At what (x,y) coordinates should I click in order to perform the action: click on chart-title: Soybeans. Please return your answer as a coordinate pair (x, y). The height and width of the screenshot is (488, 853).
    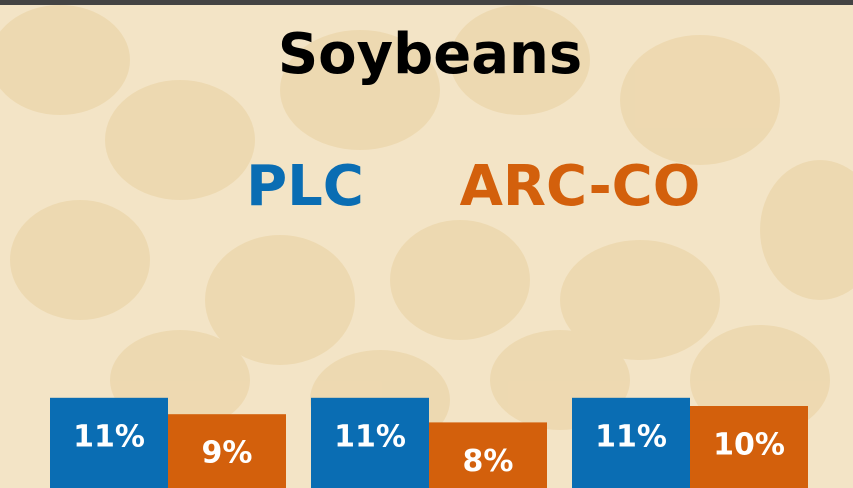
    Looking at the image, I should click on (430, 54).